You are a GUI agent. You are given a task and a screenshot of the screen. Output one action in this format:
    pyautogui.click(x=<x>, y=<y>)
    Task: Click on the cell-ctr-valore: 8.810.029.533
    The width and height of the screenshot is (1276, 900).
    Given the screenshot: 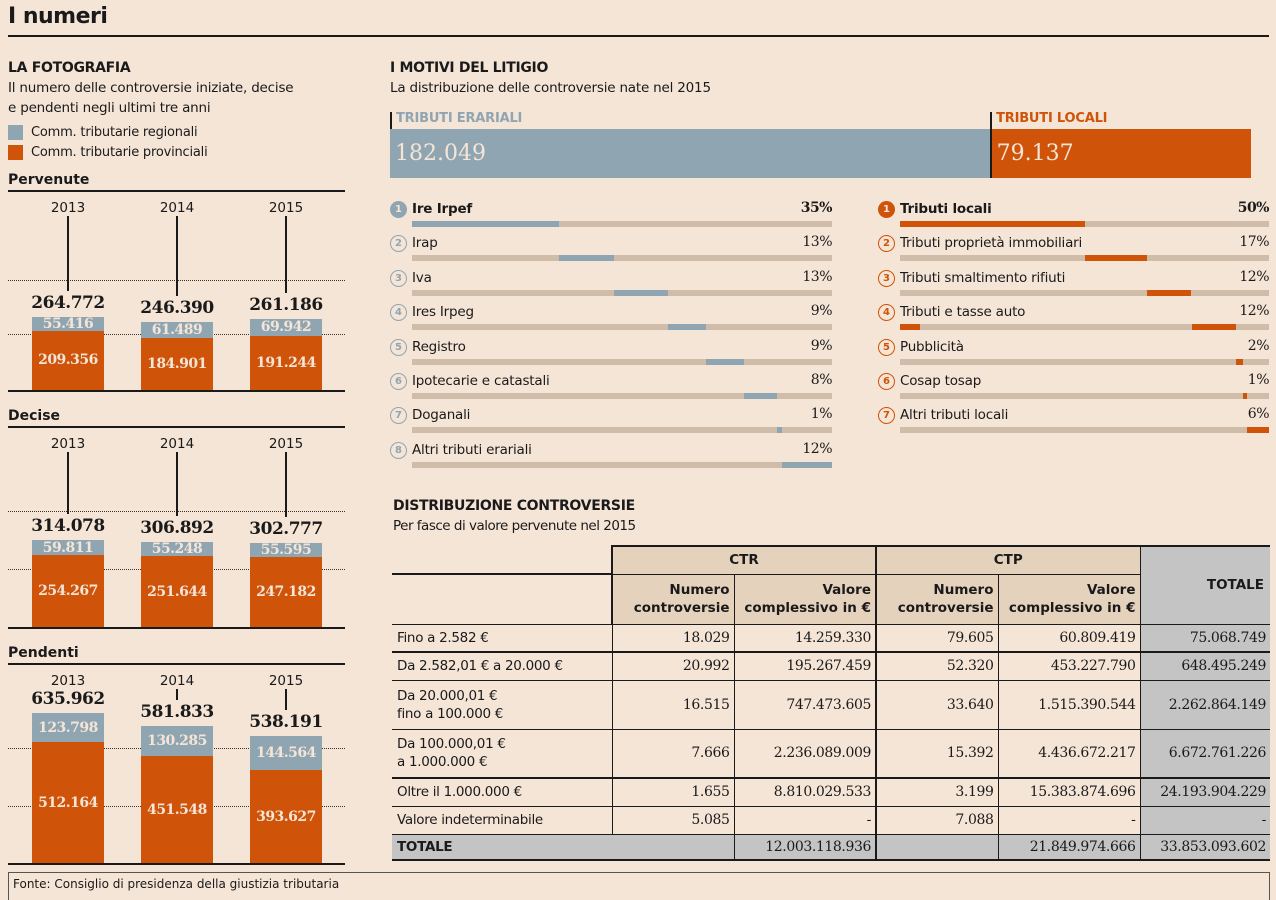 What is the action you would take?
    pyautogui.click(x=805, y=792)
    